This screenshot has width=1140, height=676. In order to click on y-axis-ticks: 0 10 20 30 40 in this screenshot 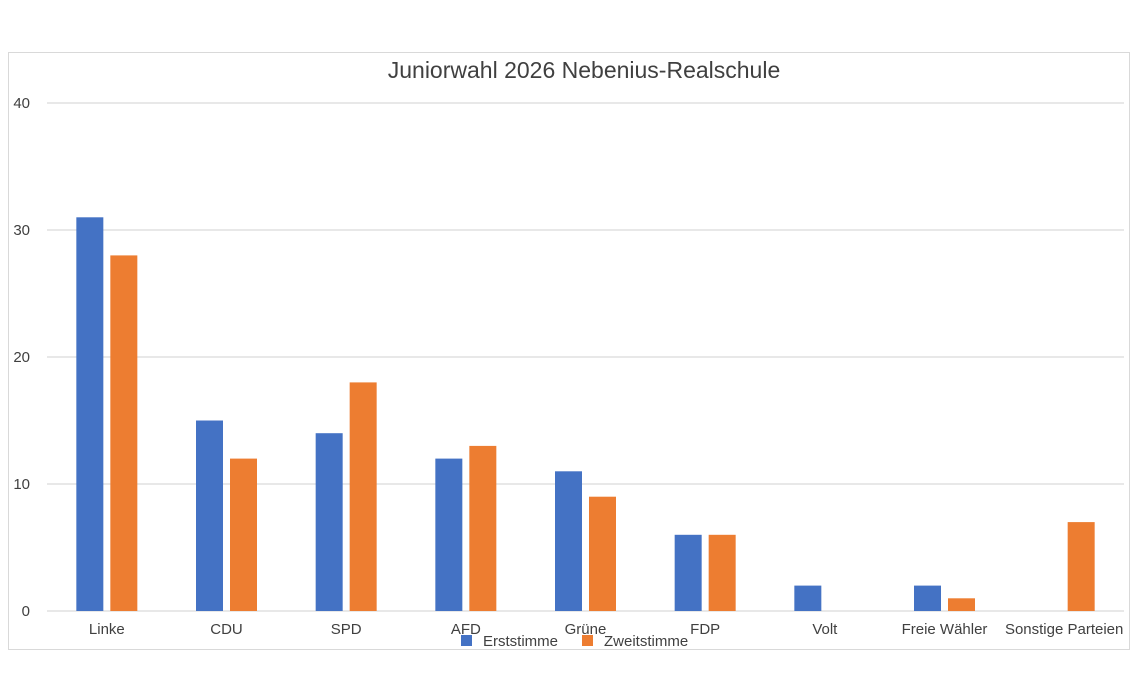, I will do `click(21, 357)`.